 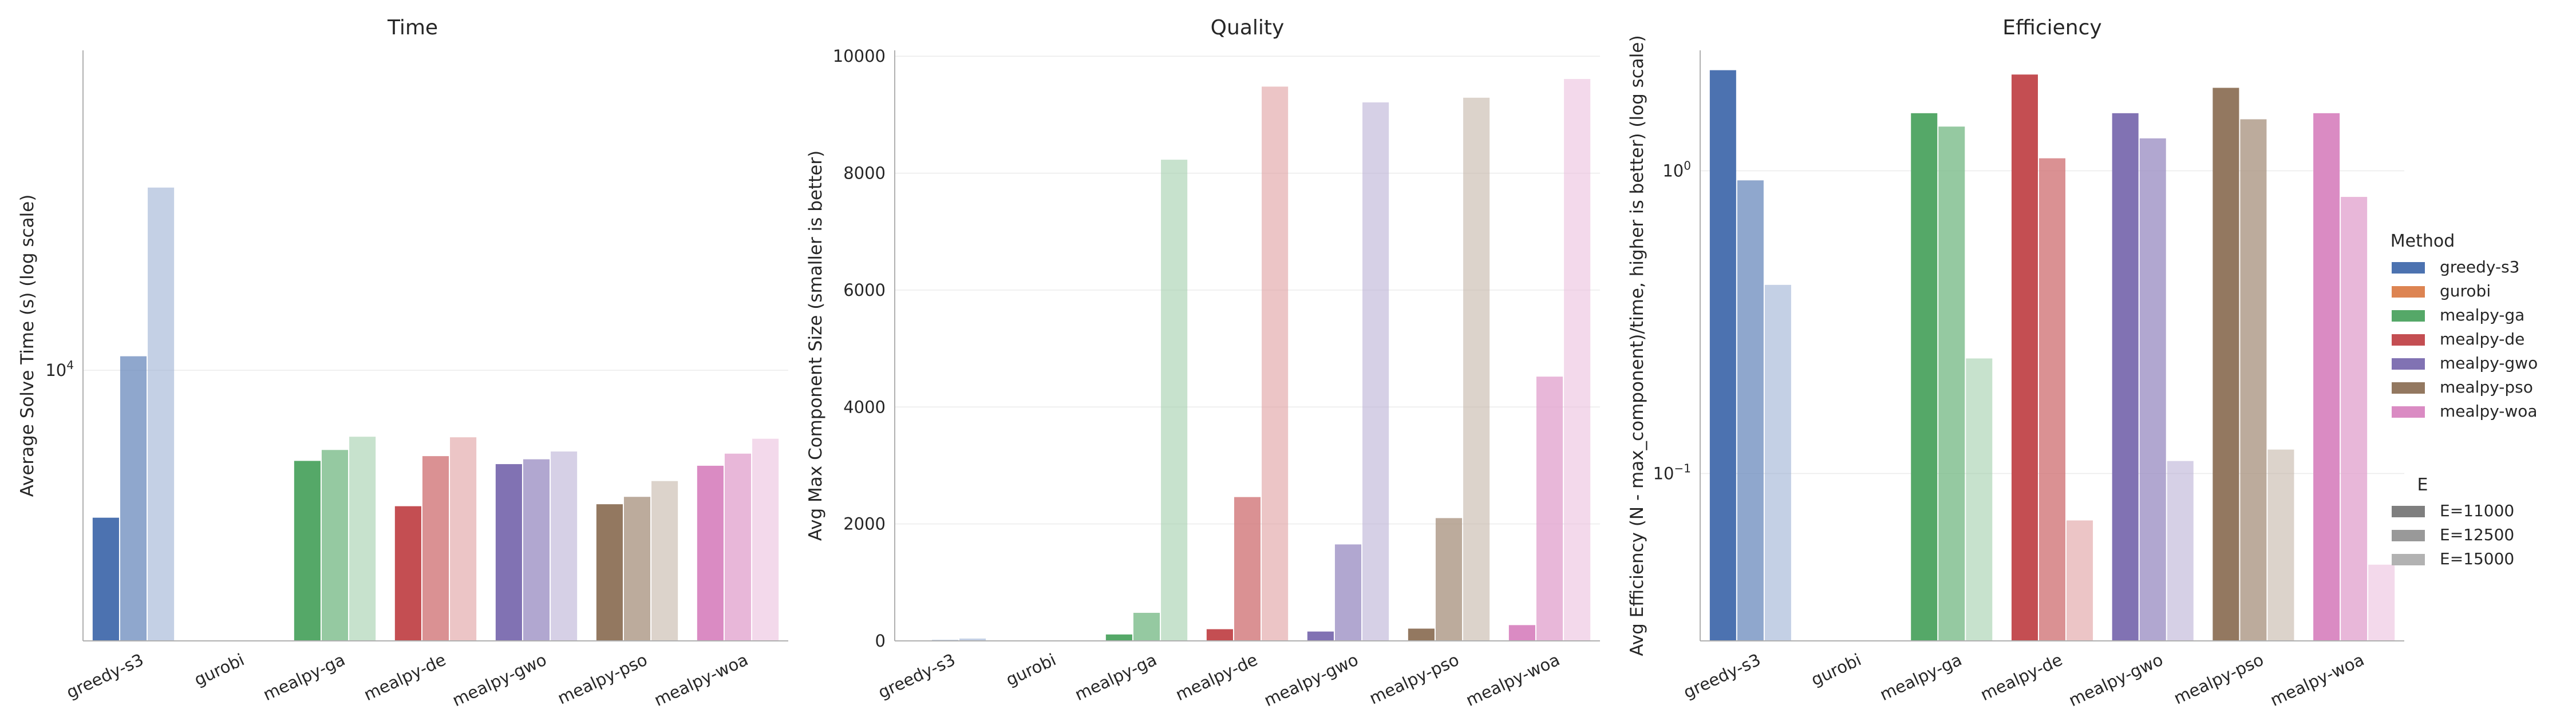 I want to click on panel-title: Efficiency, so click(x=2051, y=27).